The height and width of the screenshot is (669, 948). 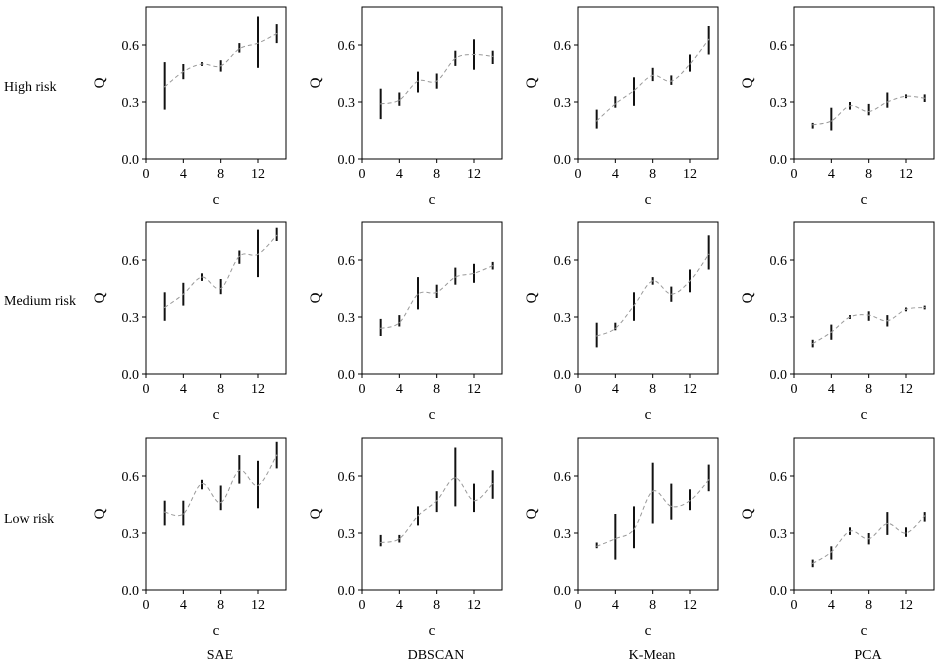 I want to click on row-label-medium-risk: Medium risk, so click(x=40, y=301).